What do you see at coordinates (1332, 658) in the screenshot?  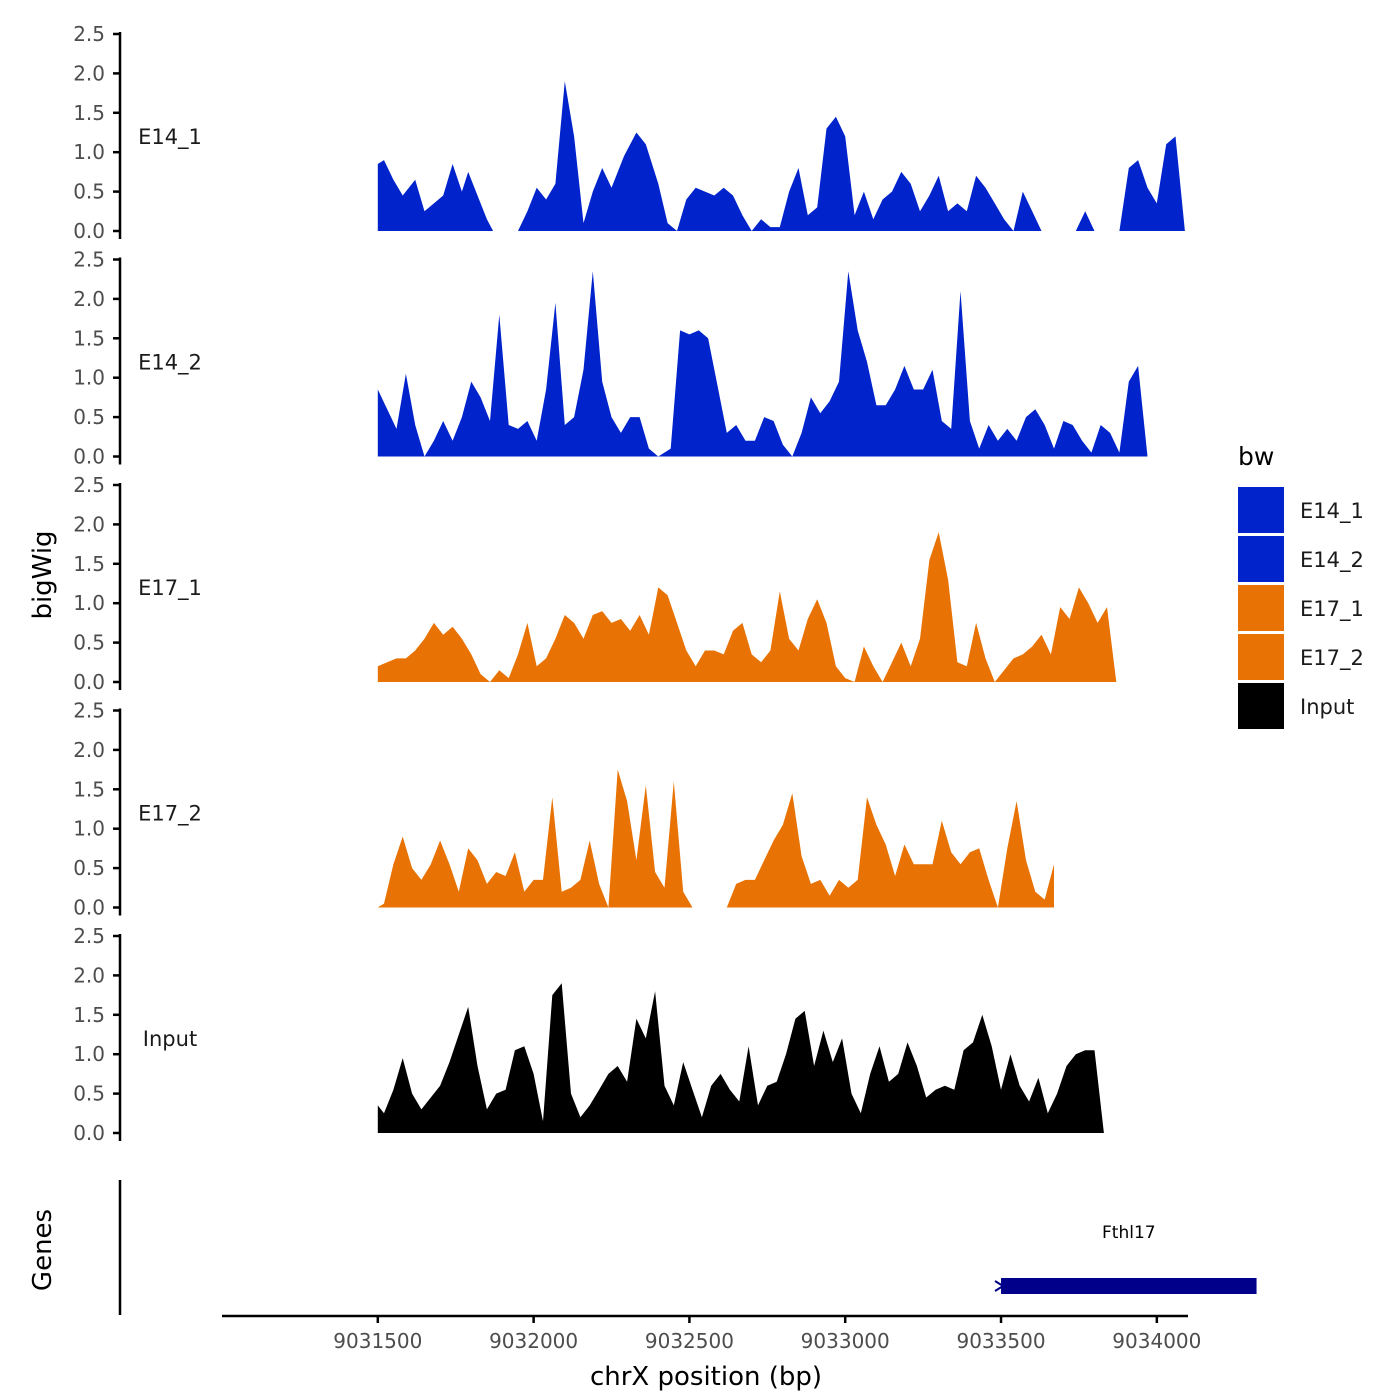 I see `legend-label: E17_2` at bounding box center [1332, 658].